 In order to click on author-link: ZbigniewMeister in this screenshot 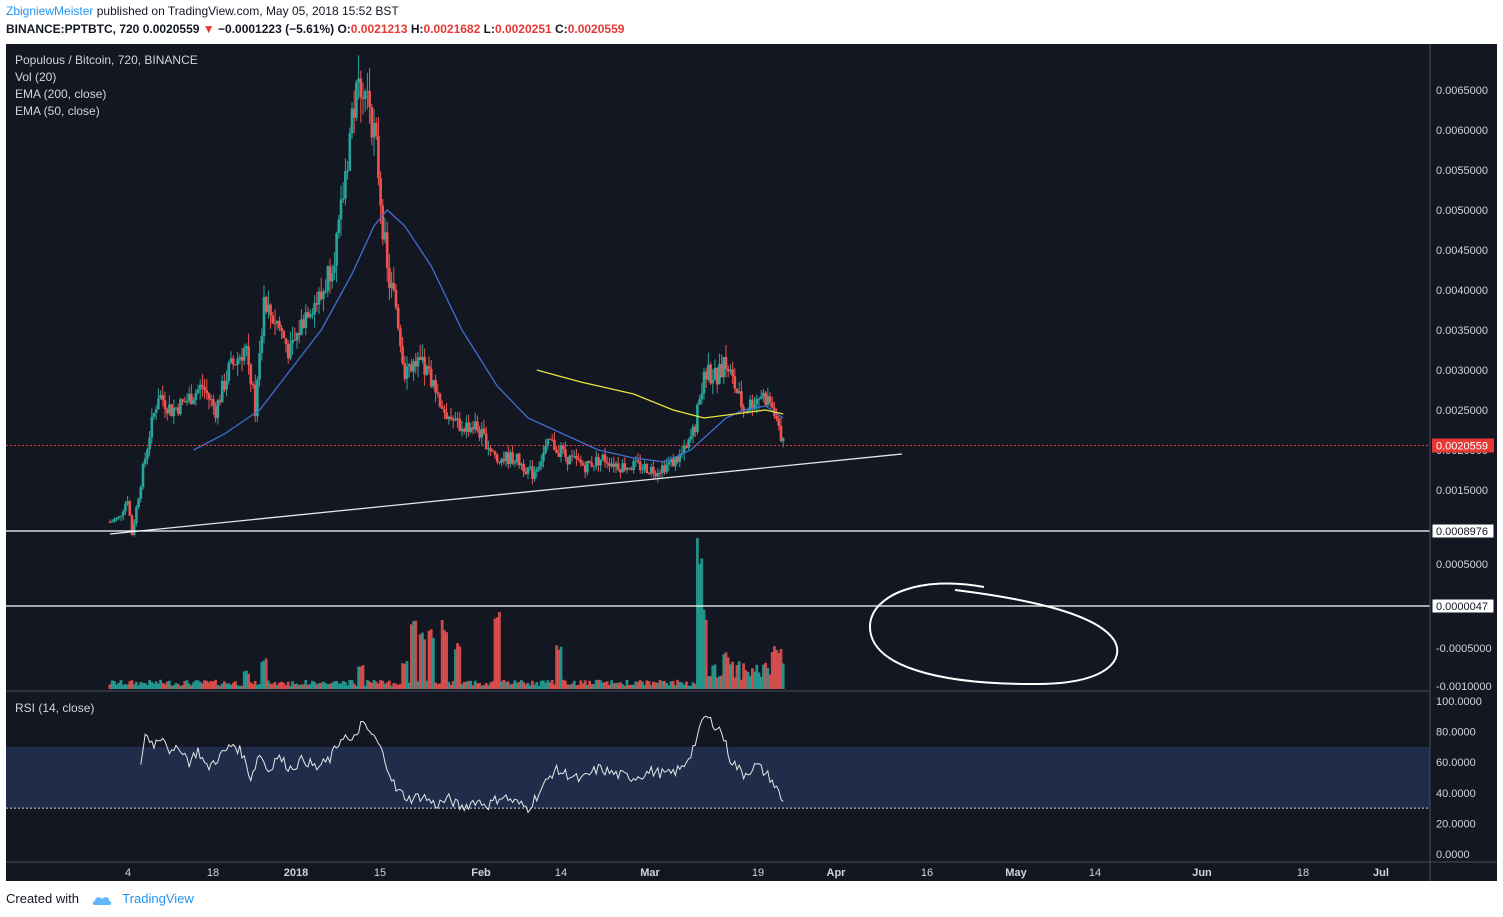, I will do `click(50, 11)`.